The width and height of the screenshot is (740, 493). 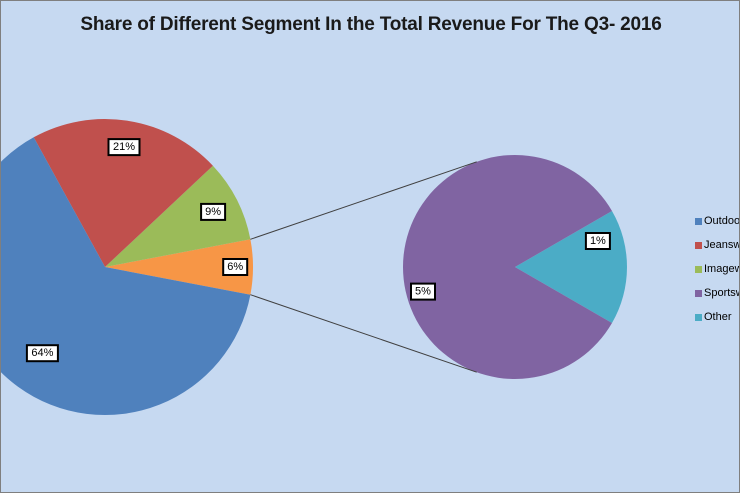 What do you see at coordinates (698, 221) in the screenshot?
I see `legend-swatch-outdoor` at bounding box center [698, 221].